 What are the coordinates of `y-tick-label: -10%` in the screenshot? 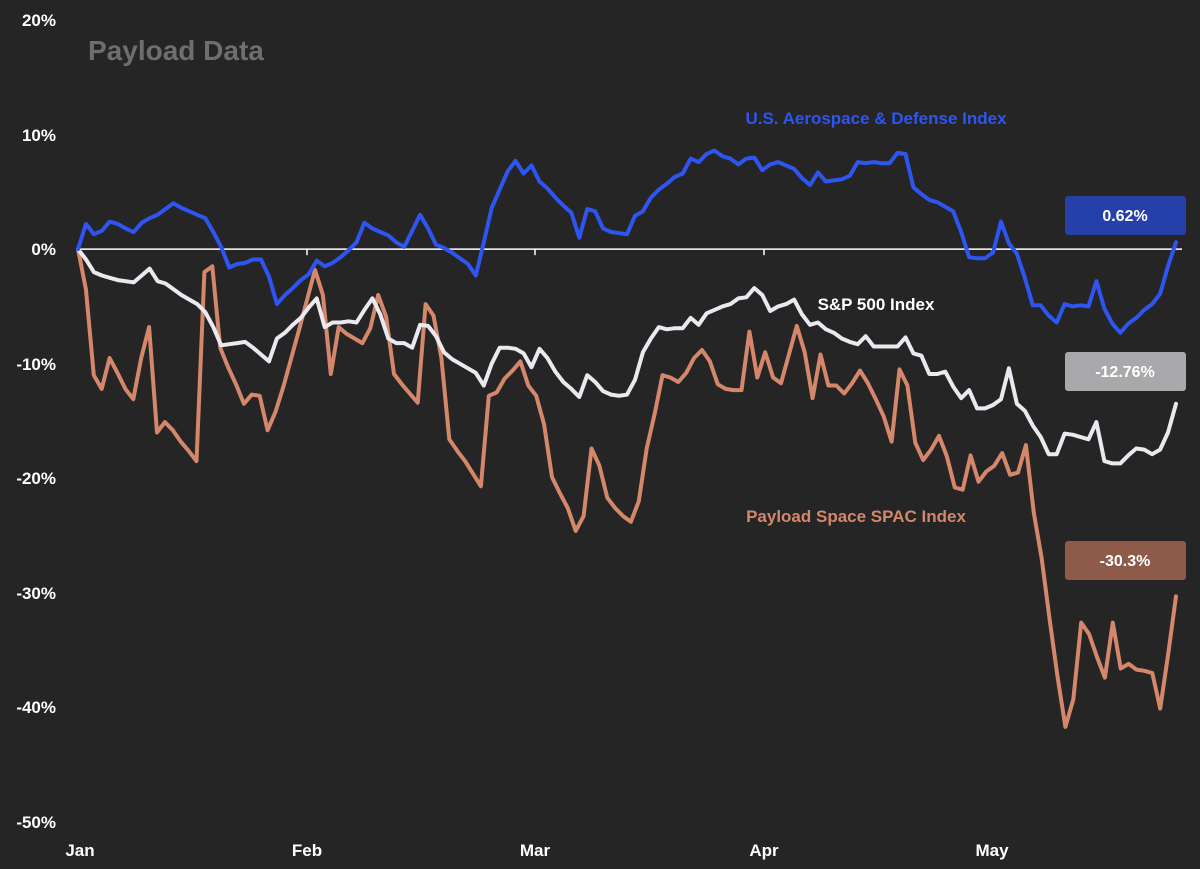 It's located at (36, 364).